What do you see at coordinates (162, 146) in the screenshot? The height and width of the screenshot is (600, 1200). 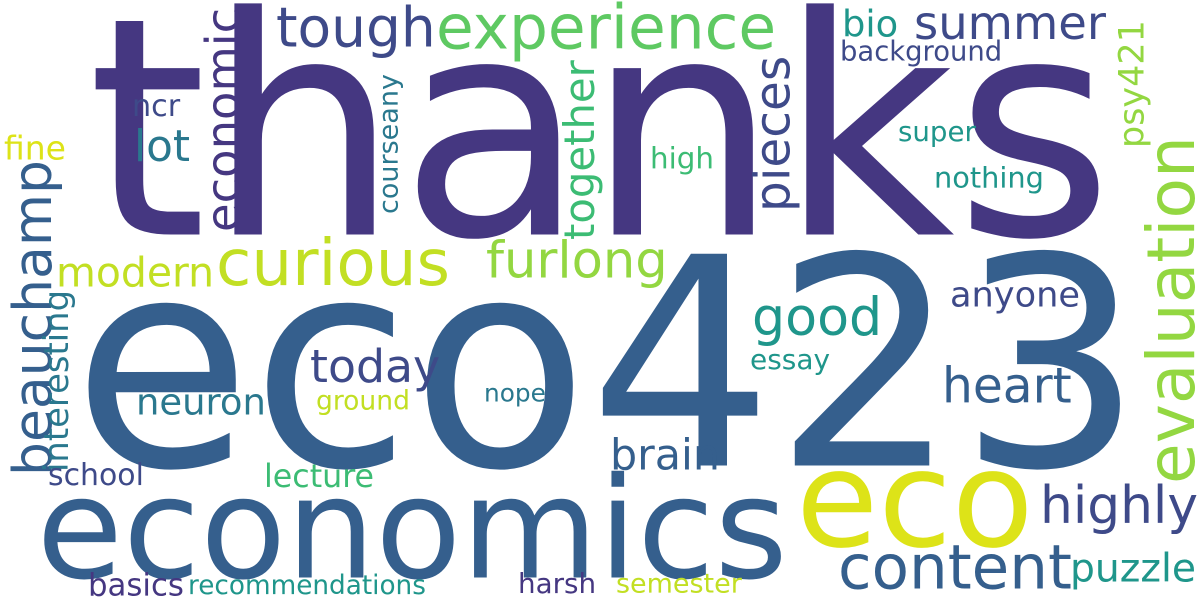 I see `word-lot: lot` at bounding box center [162, 146].